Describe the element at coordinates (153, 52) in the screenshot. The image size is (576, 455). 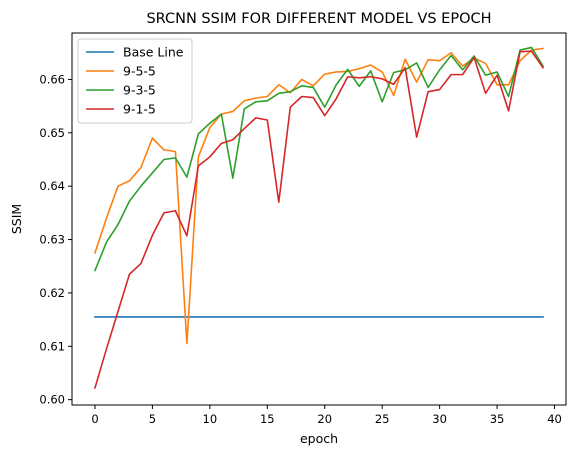
I see `legend-label: Base Line` at that location.